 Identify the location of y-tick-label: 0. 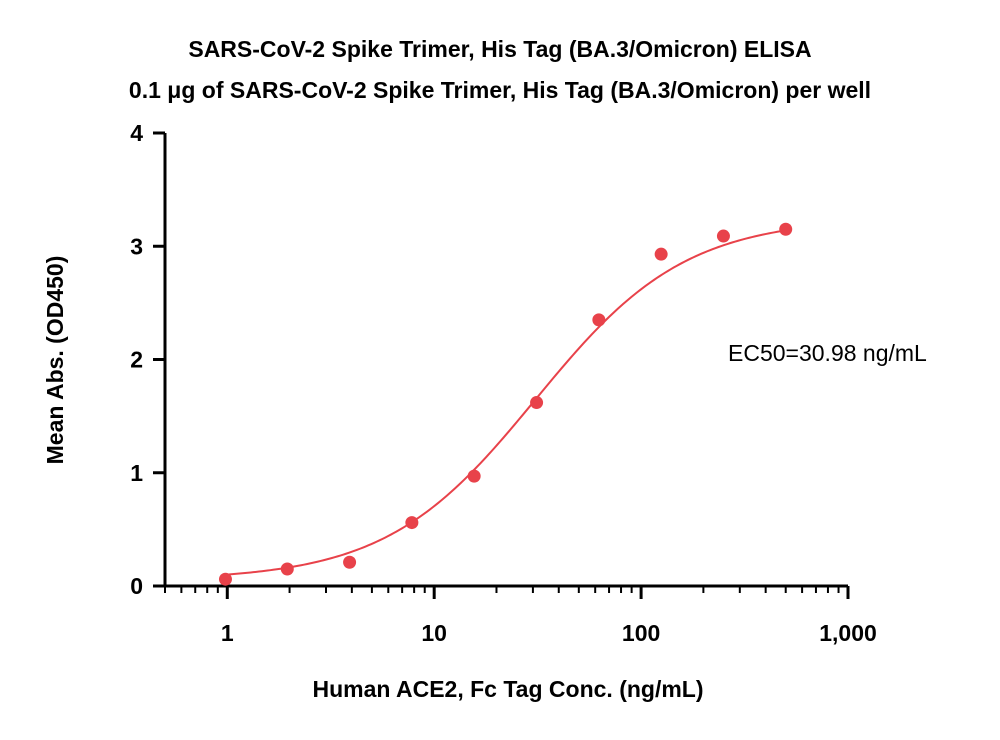
(136, 586).